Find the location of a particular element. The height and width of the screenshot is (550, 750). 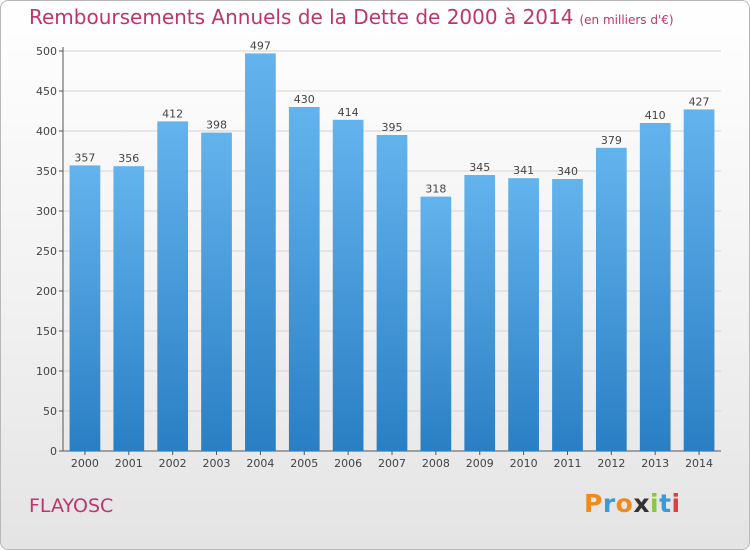

x-tick-label: 2005 is located at coordinates (304, 463).